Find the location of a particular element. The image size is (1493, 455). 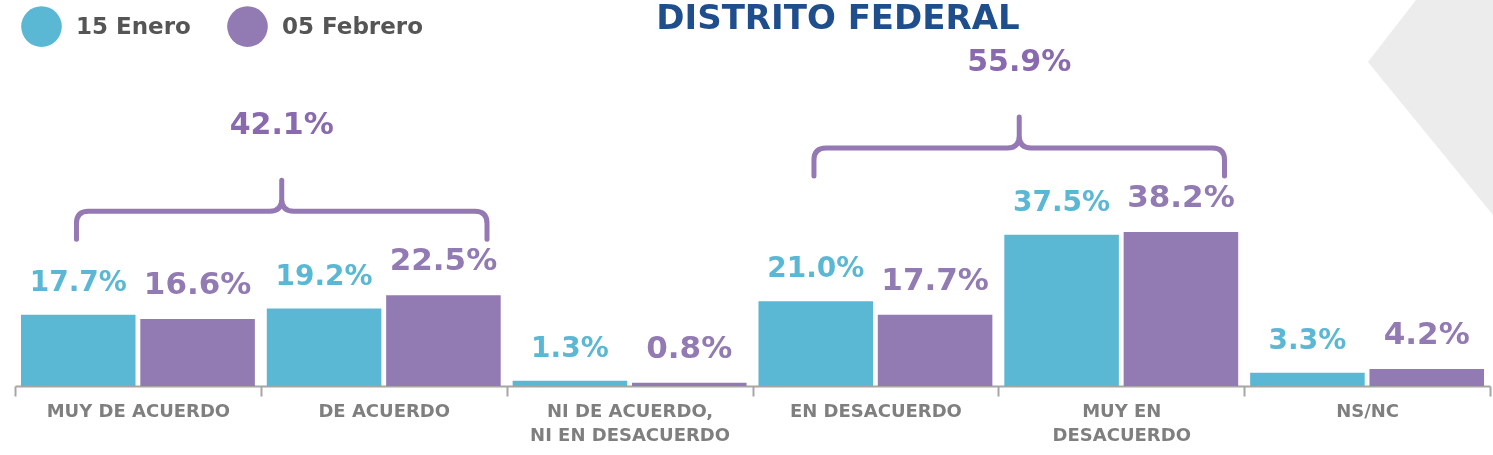

data-label: 19.2% is located at coordinates (324, 275).